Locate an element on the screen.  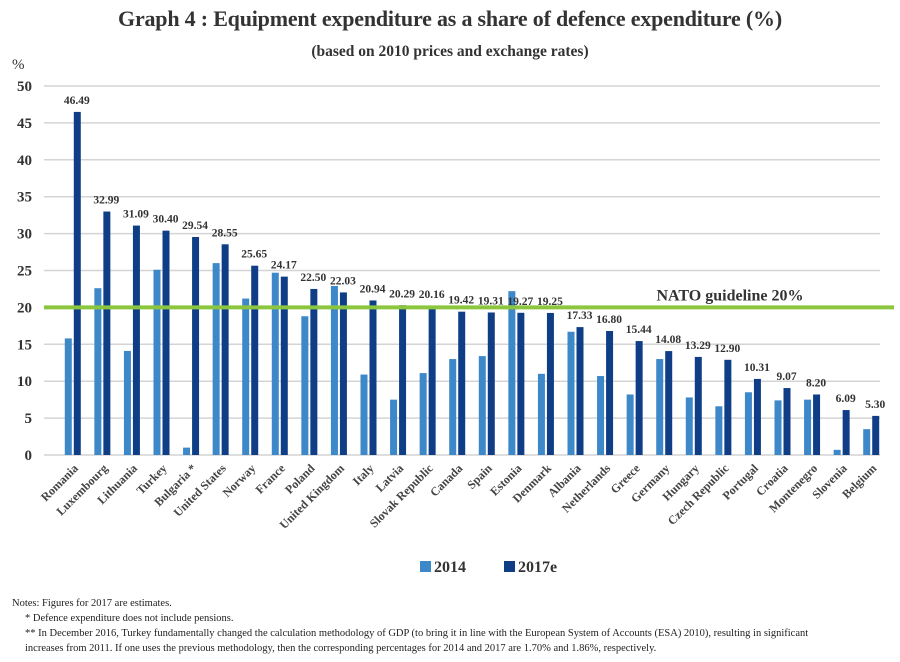
data-label-2017e: 19.25 is located at coordinates (550, 302).